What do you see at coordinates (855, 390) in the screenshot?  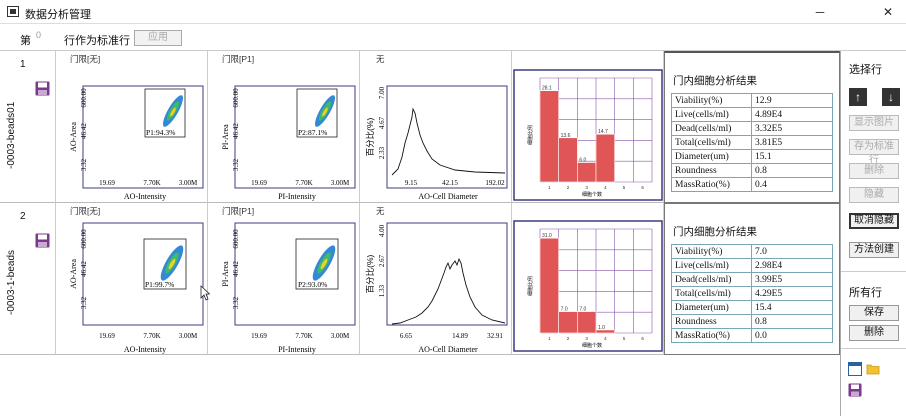 I see `save-file-icon` at bounding box center [855, 390].